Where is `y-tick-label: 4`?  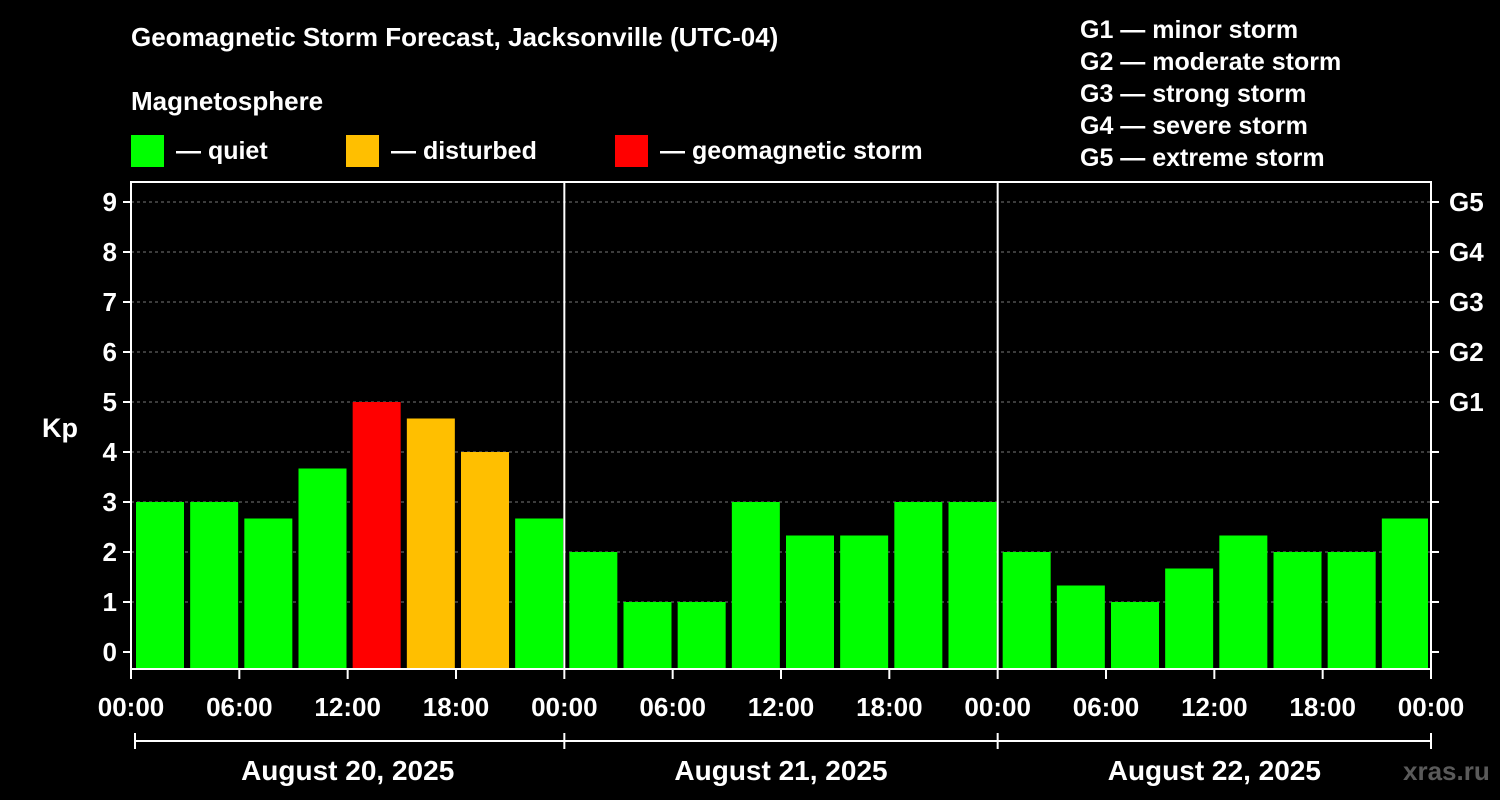 y-tick-label: 4 is located at coordinates (110, 452).